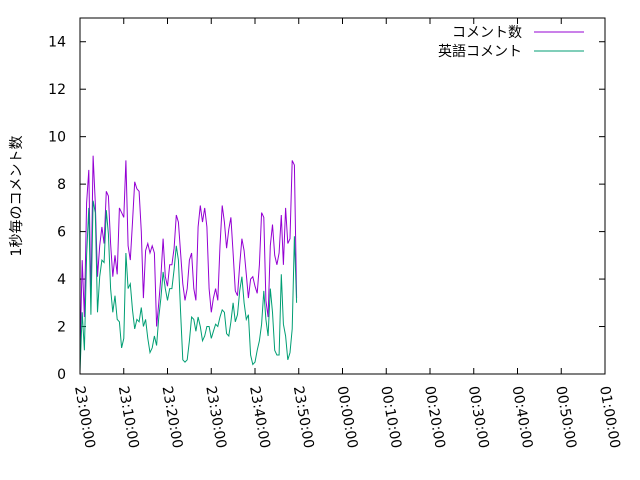 Image resolution: width=640 pixels, height=480 pixels. Describe the element at coordinates (478, 417) in the screenshot. I see `x-tick-label: 00:30:00` at that location.